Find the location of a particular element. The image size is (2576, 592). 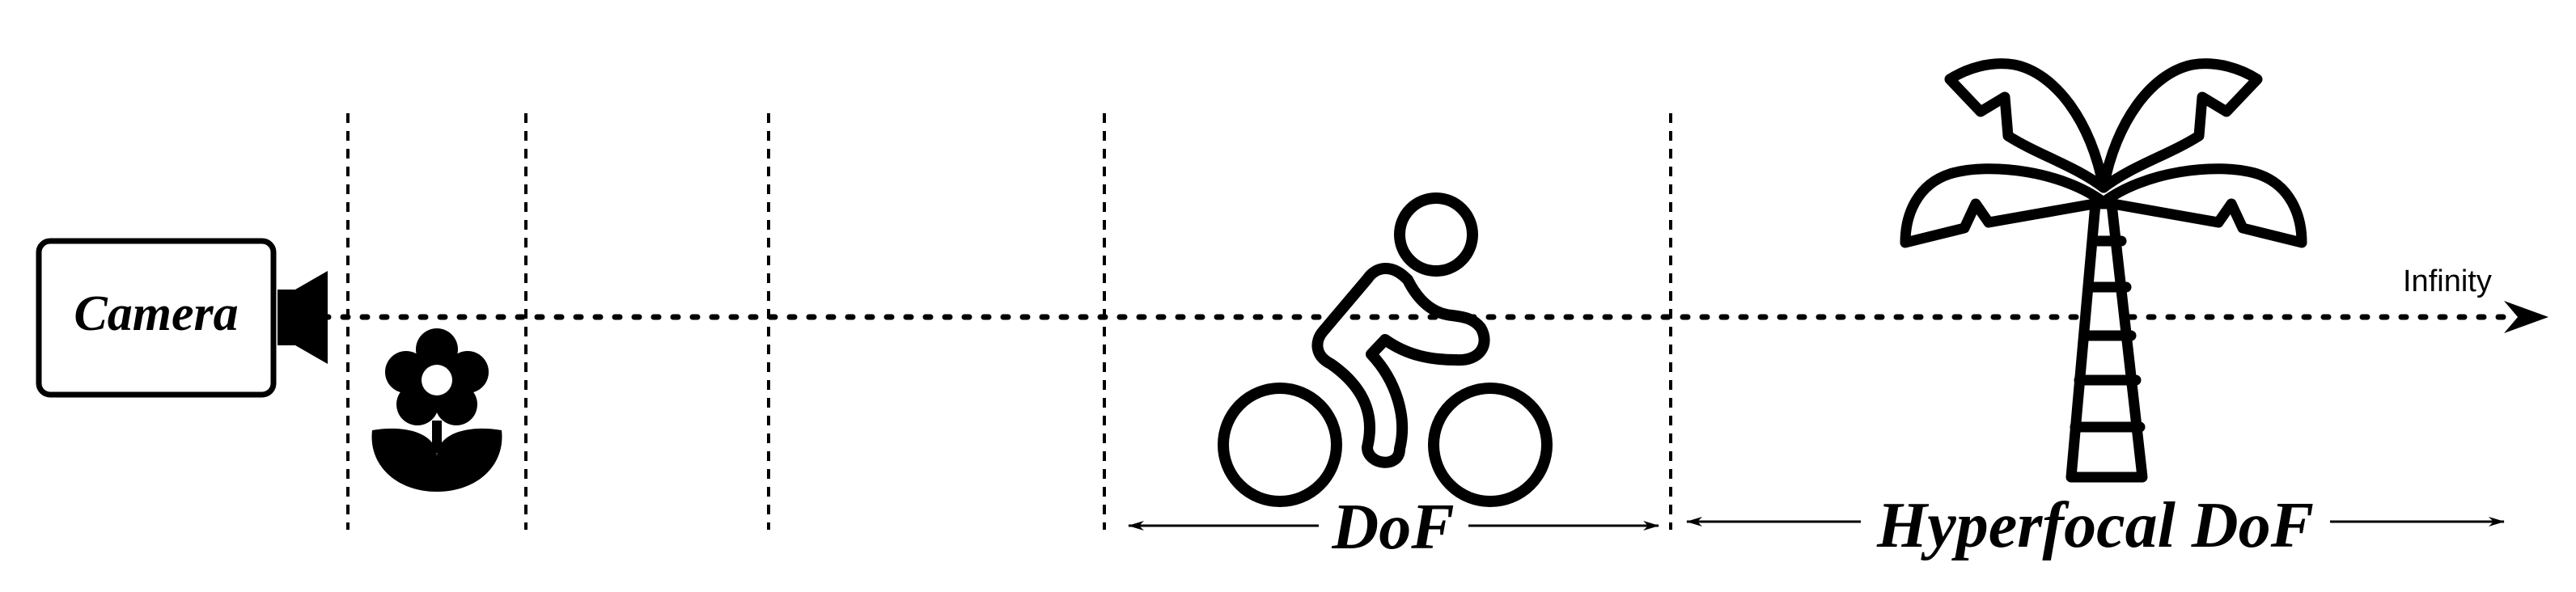

infinity-label: Infinity is located at coordinates (2447, 281).